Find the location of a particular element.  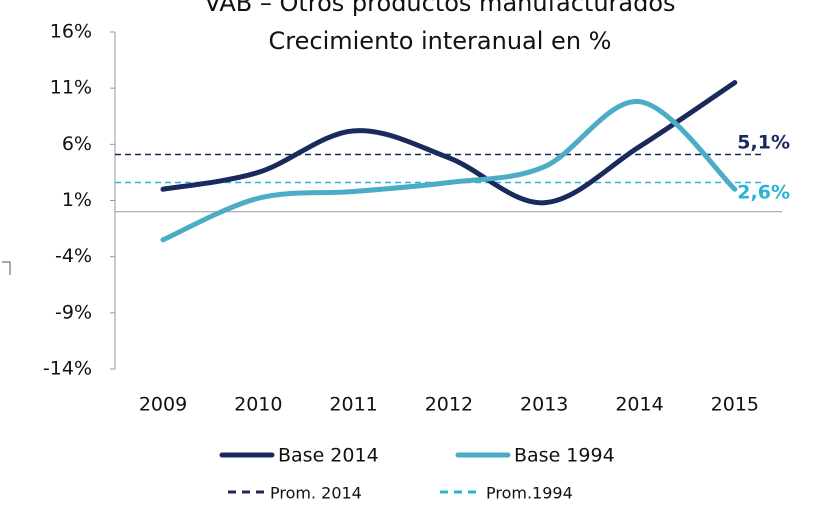

legend-label: Prom.1994 is located at coordinates (529, 493).